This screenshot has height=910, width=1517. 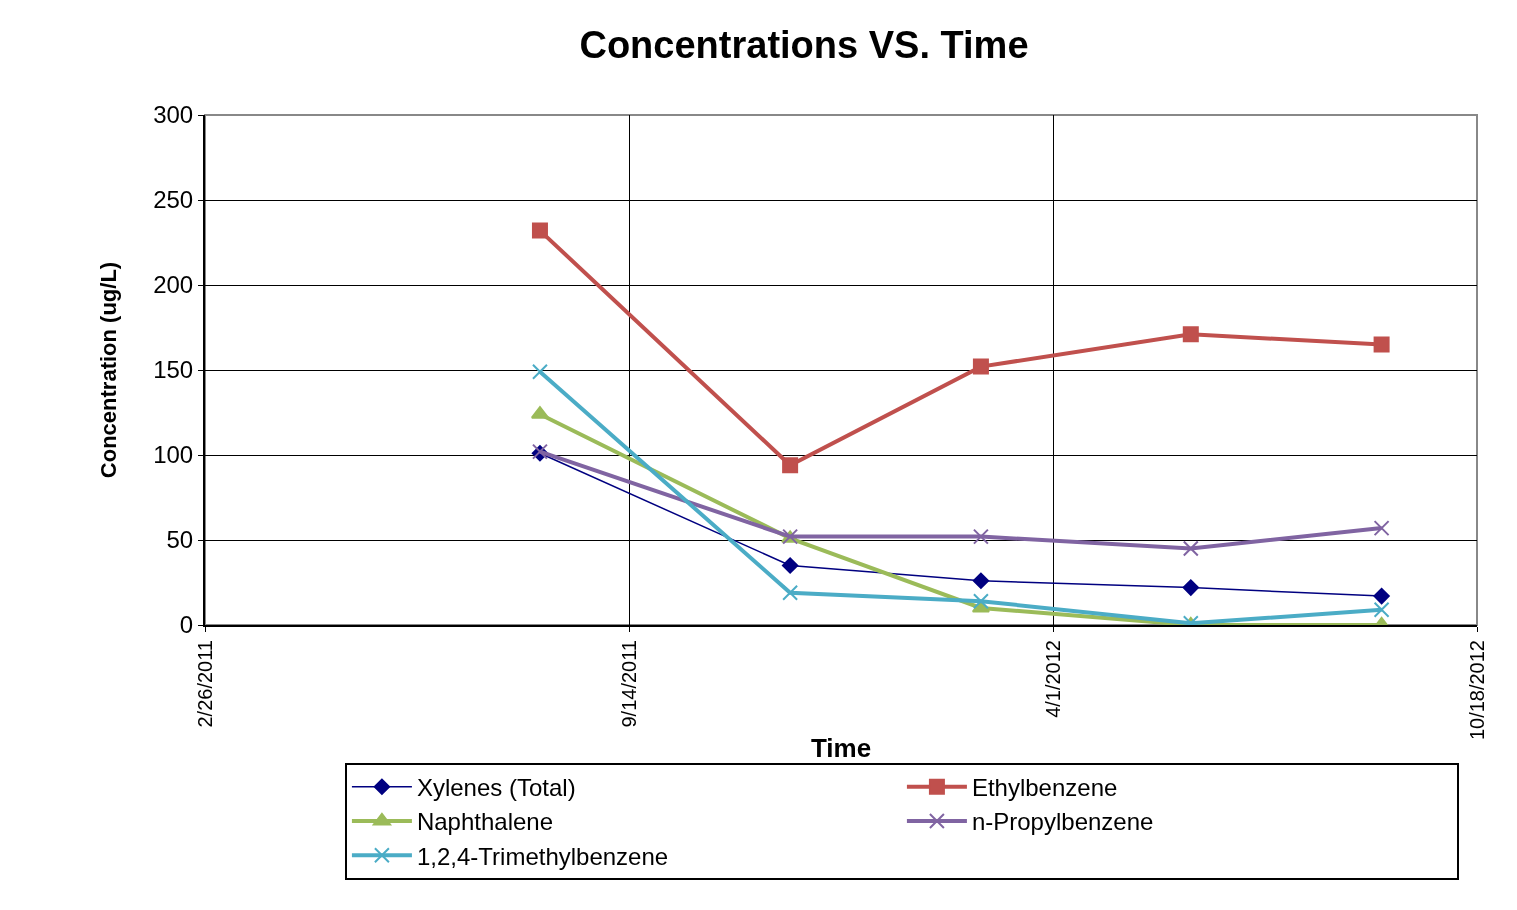 What do you see at coordinates (1044, 788) in the screenshot?
I see `legend-label: Ethylbenzene` at bounding box center [1044, 788].